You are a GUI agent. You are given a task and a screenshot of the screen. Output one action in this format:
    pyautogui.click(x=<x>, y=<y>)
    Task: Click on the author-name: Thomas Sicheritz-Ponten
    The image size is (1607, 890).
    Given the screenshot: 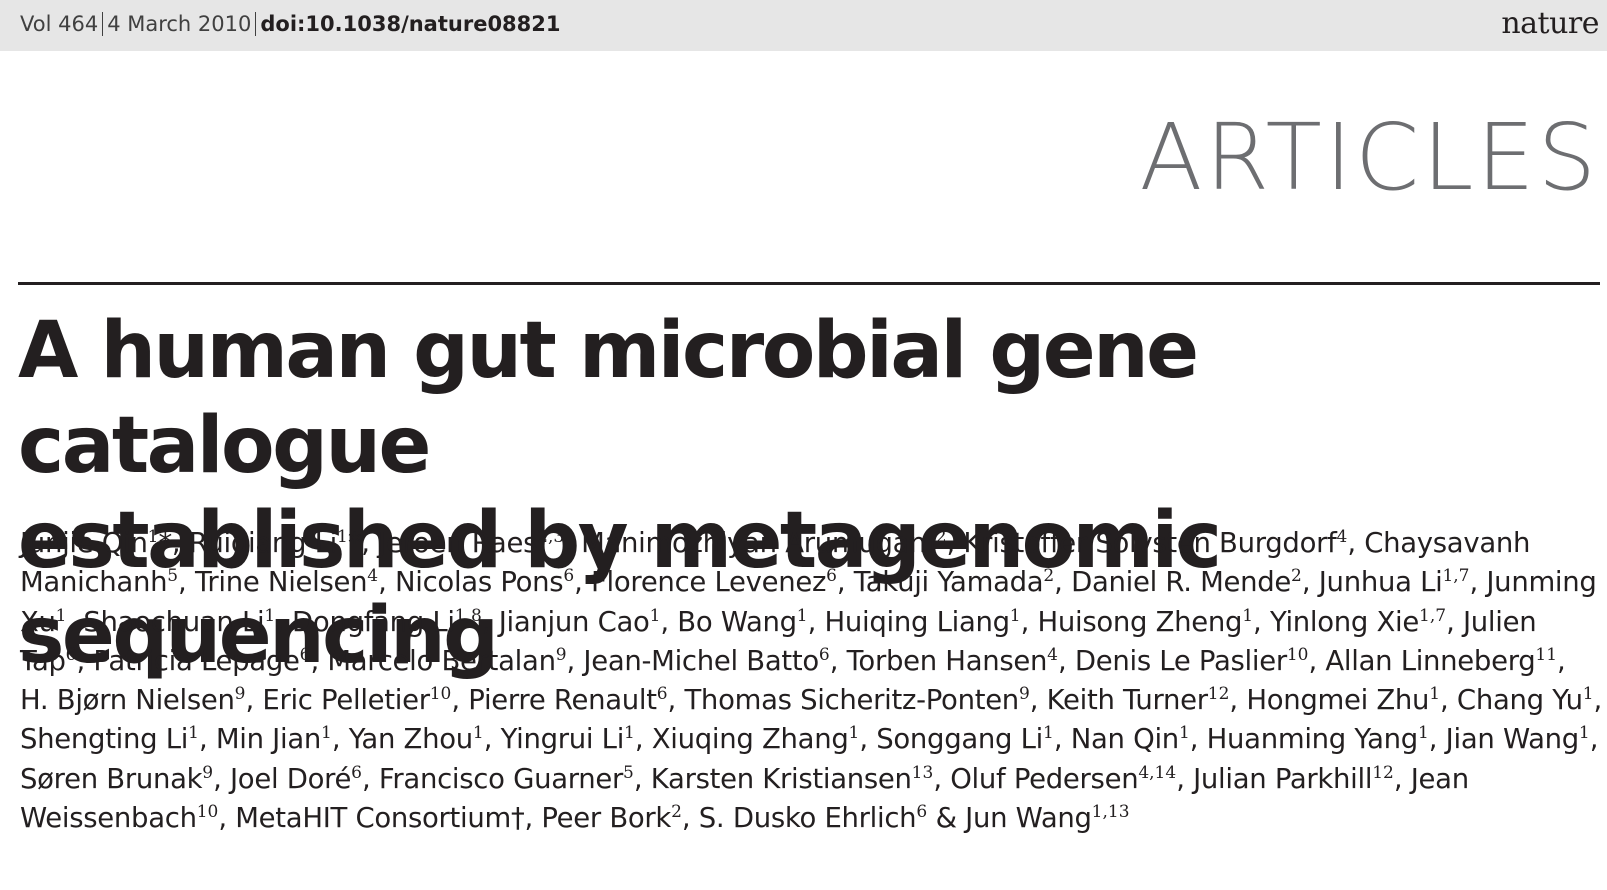 What is the action you would take?
    pyautogui.click(x=851, y=700)
    